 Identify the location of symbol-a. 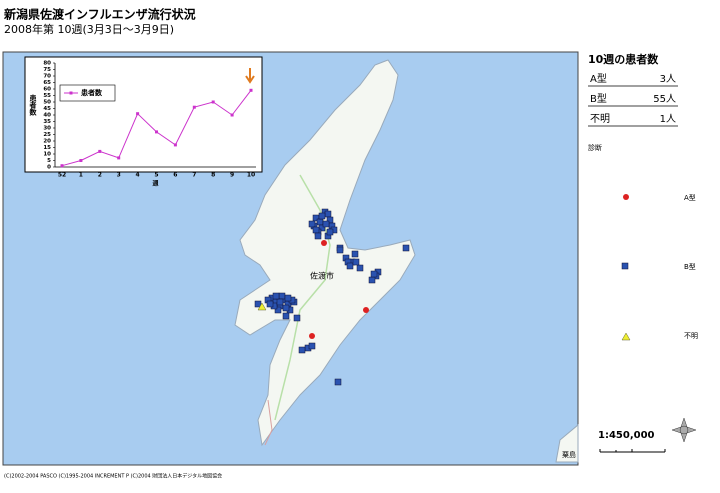
(626, 197).